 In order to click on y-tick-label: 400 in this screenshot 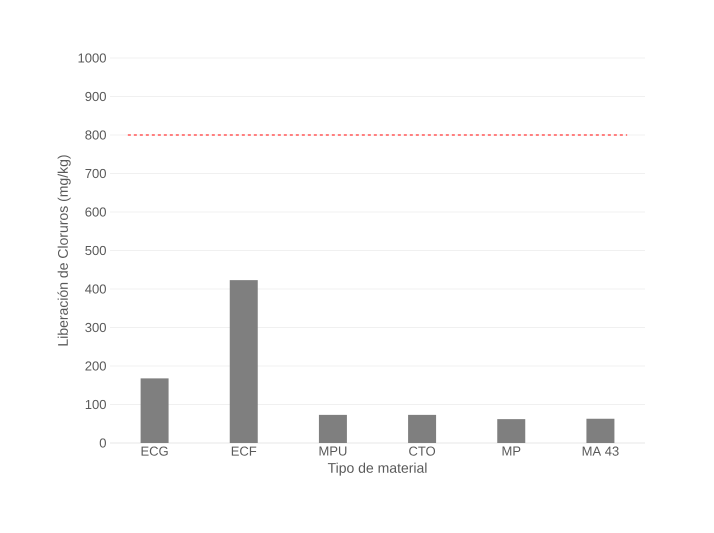, I will do `click(95, 289)`.